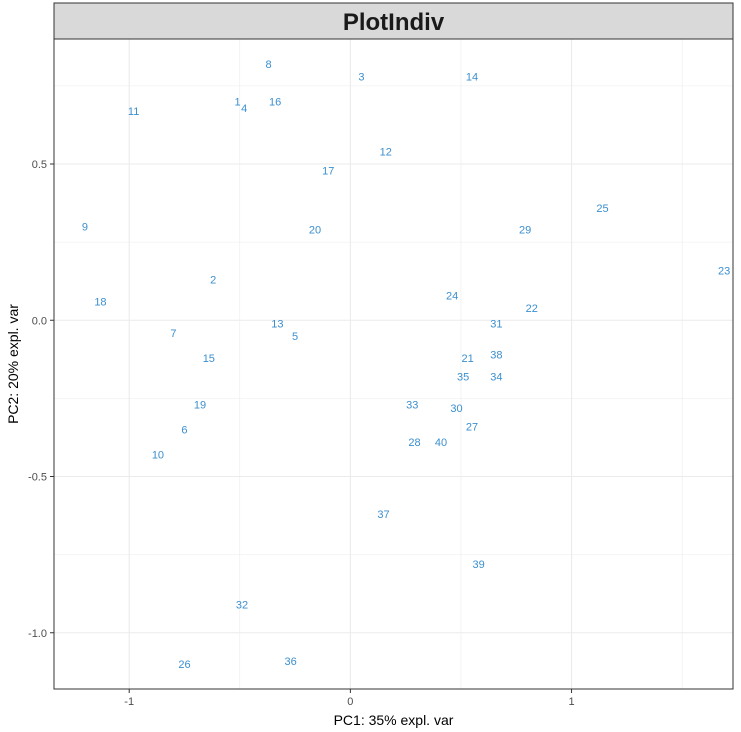 This screenshot has width=741, height=732. Describe the element at coordinates (275, 103) in the screenshot. I see `point-label: 16` at that location.